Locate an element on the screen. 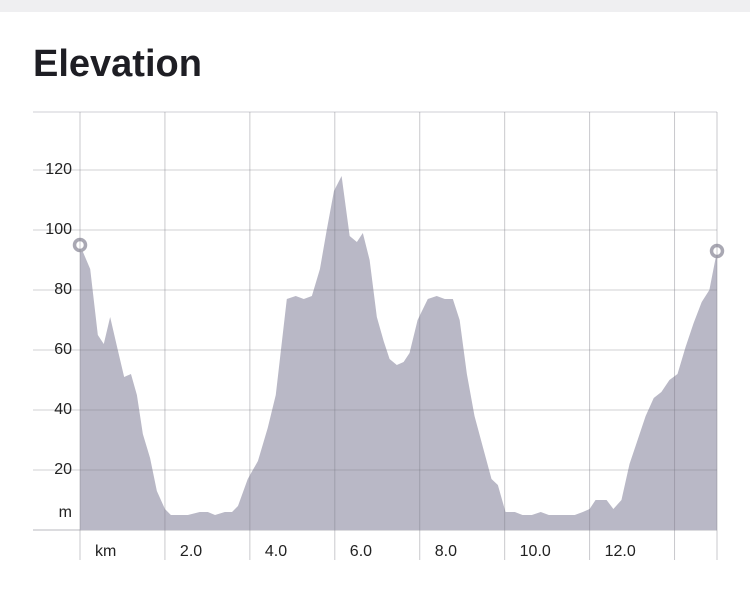 The image size is (750, 591). y-tick-label: 100 is located at coordinates (58, 229).